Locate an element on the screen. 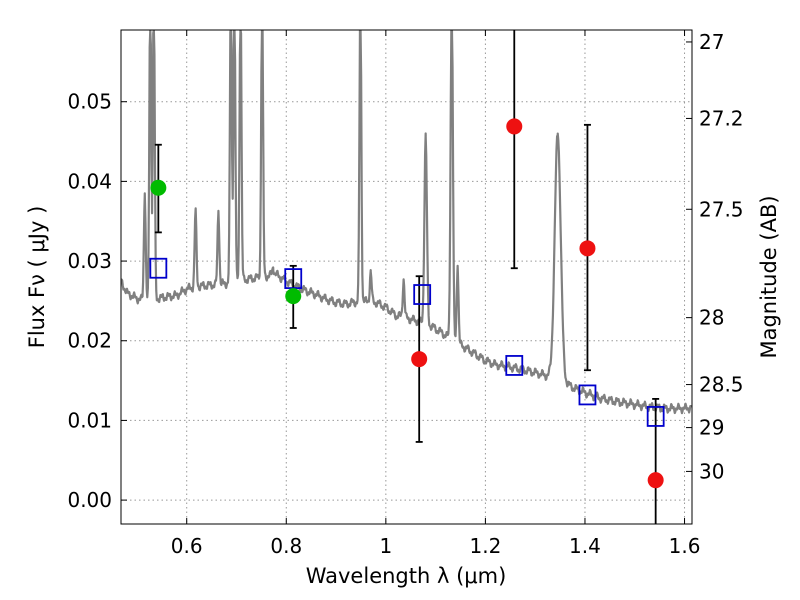  y-tick-label: 0.03 is located at coordinates (89, 261).